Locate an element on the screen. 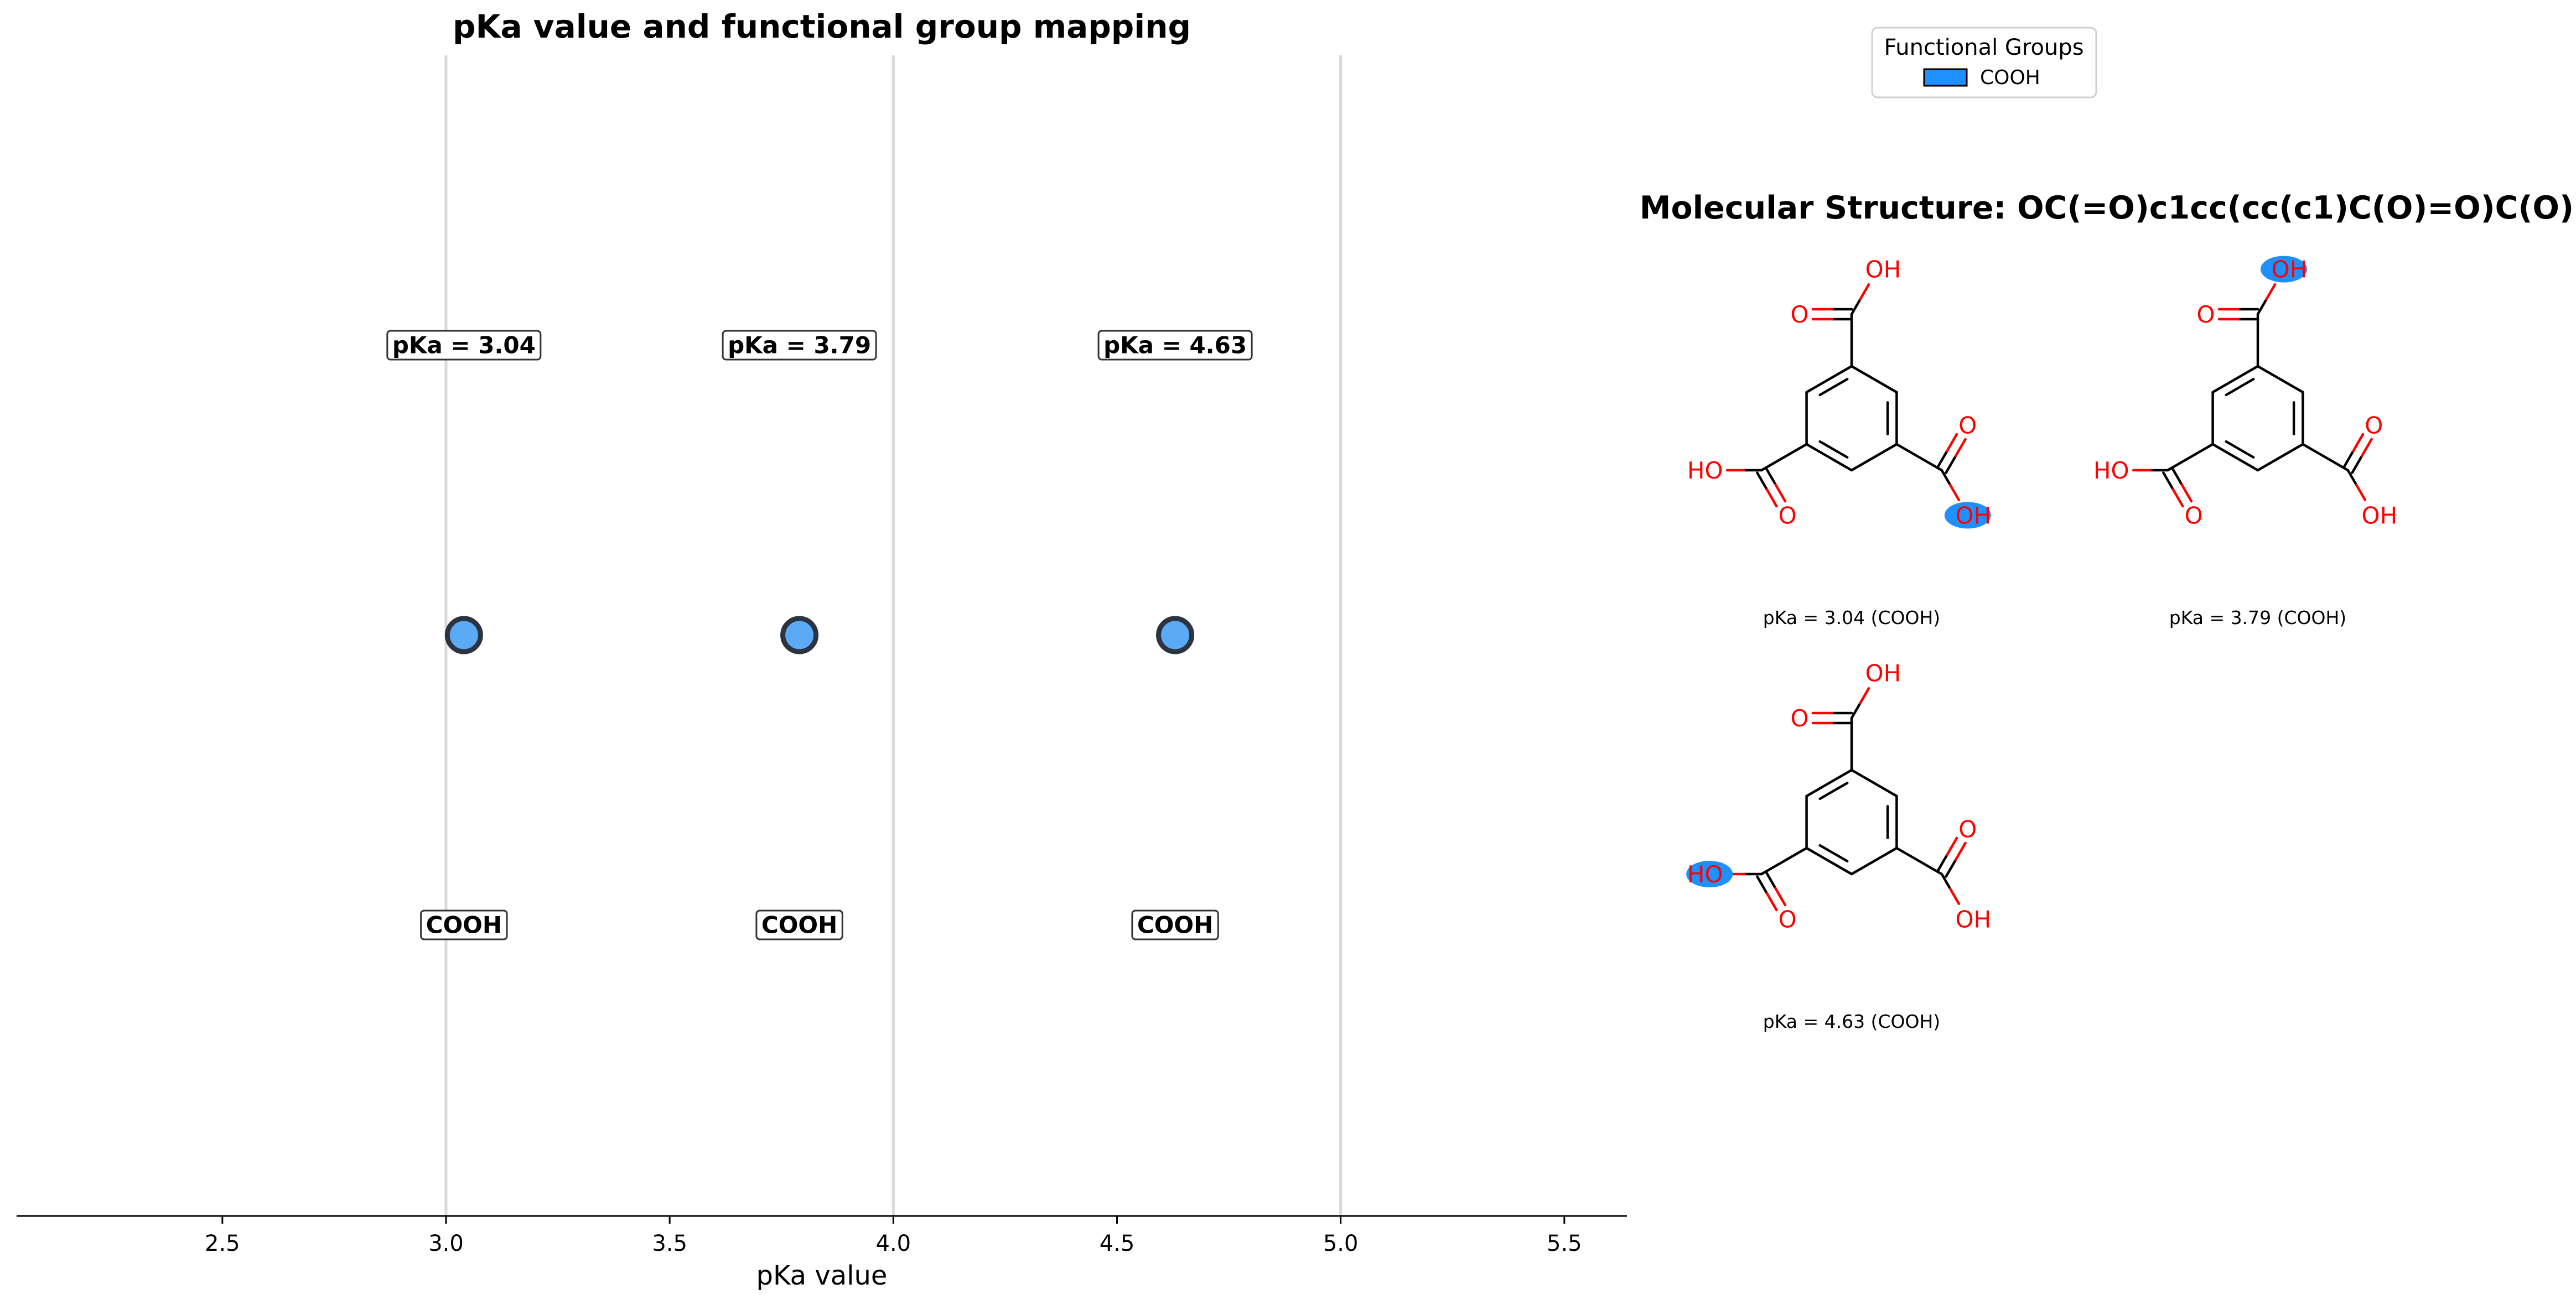 The image size is (2576, 1310). value-label-2-text: pKa = 4.63 is located at coordinates (1175, 345).